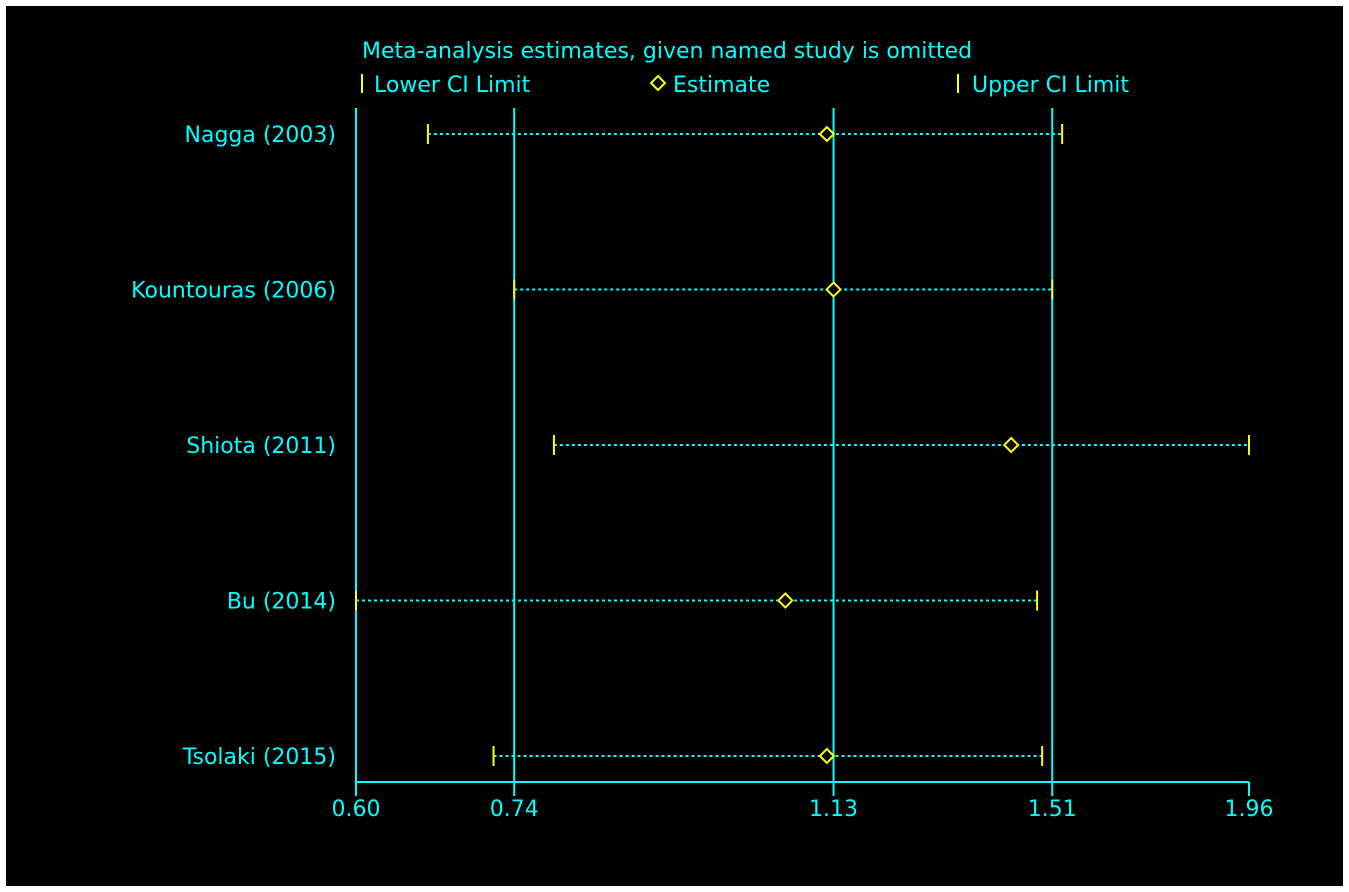 This screenshot has width=1349, height=892. Describe the element at coordinates (452, 85) in the screenshot. I see `legend-lower-label: Lower CI Limit` at that location.